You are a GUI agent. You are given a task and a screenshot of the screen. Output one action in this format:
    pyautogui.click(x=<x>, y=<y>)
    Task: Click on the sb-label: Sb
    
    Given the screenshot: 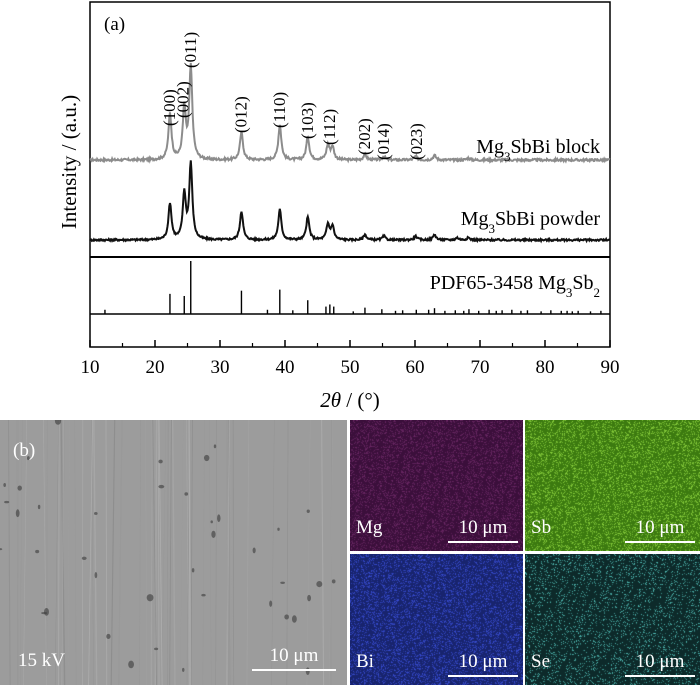 What is the action you would take?
    pyautogui.click(x=541, y=527)
    